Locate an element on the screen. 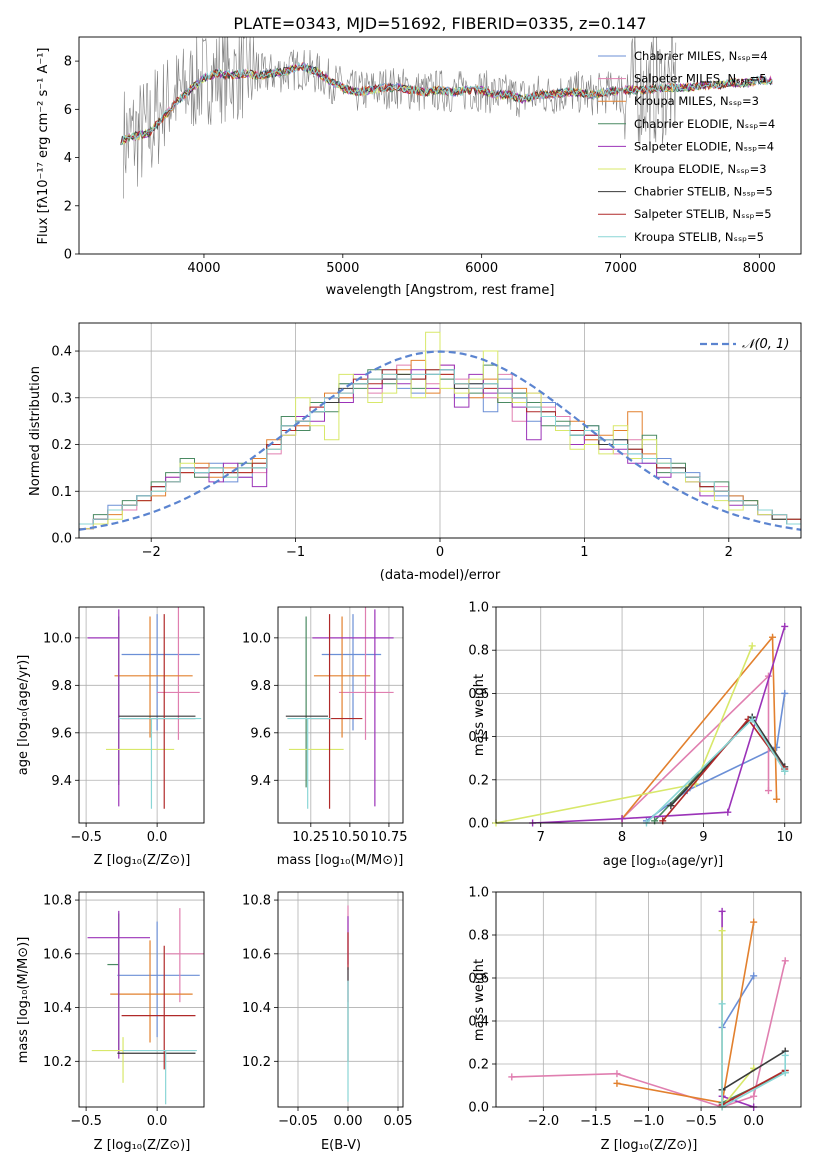 This screenshot has width=819, height=1170. x-tick-label: 2 is located at coordinates (729, 552).